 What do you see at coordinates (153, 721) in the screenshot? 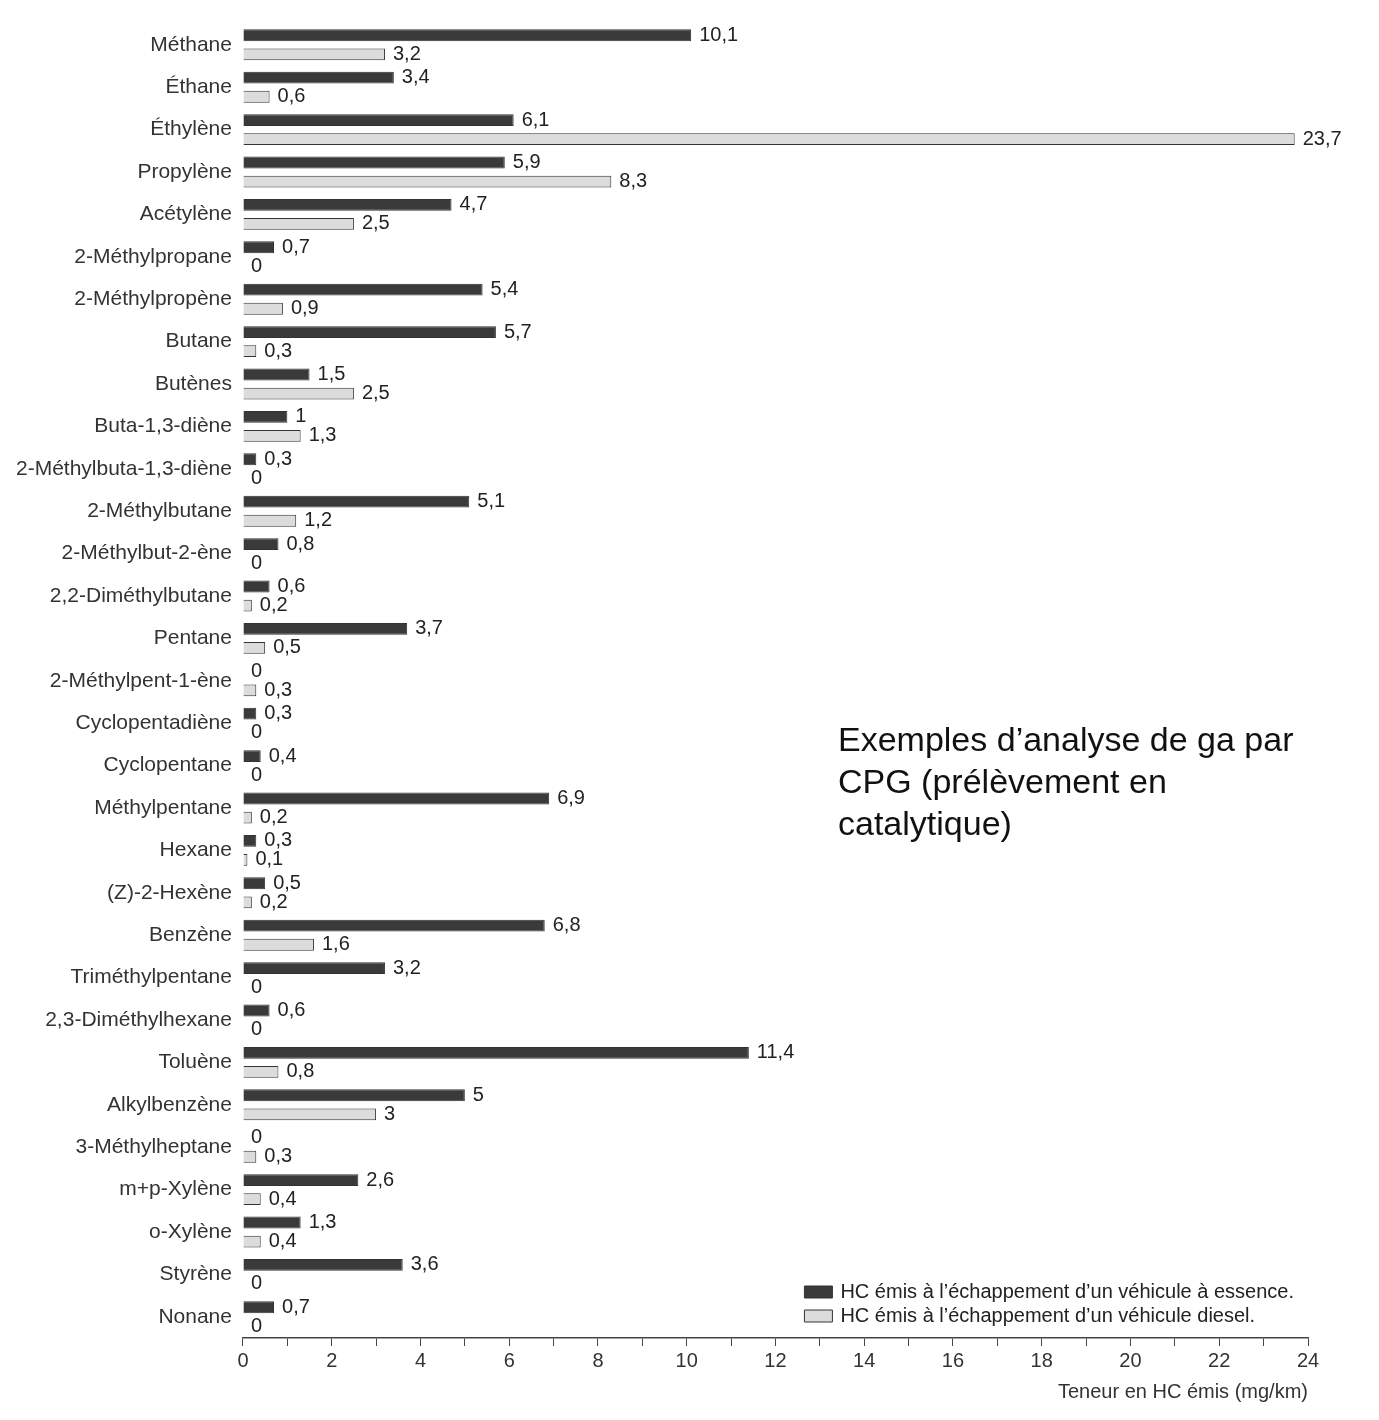
I see `y-tick-label: Cyclopentadiène` at bounding box center [153, 721].